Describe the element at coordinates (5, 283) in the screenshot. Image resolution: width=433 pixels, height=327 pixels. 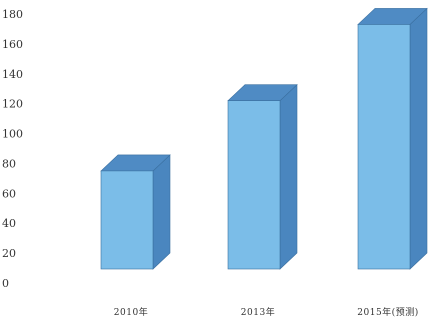
I see `y-tick-label: 0` at that location.